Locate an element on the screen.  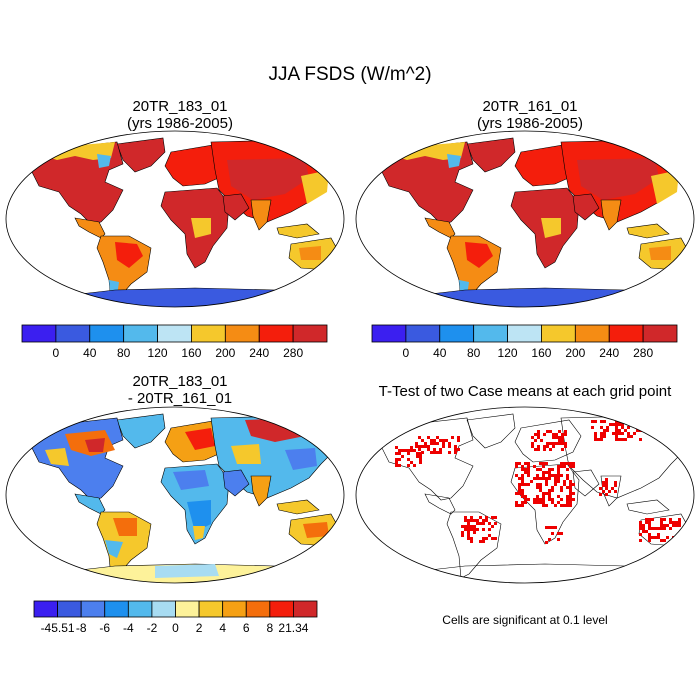
colorbar-difference-label-3: -4 is located at coordinates (128, 628).